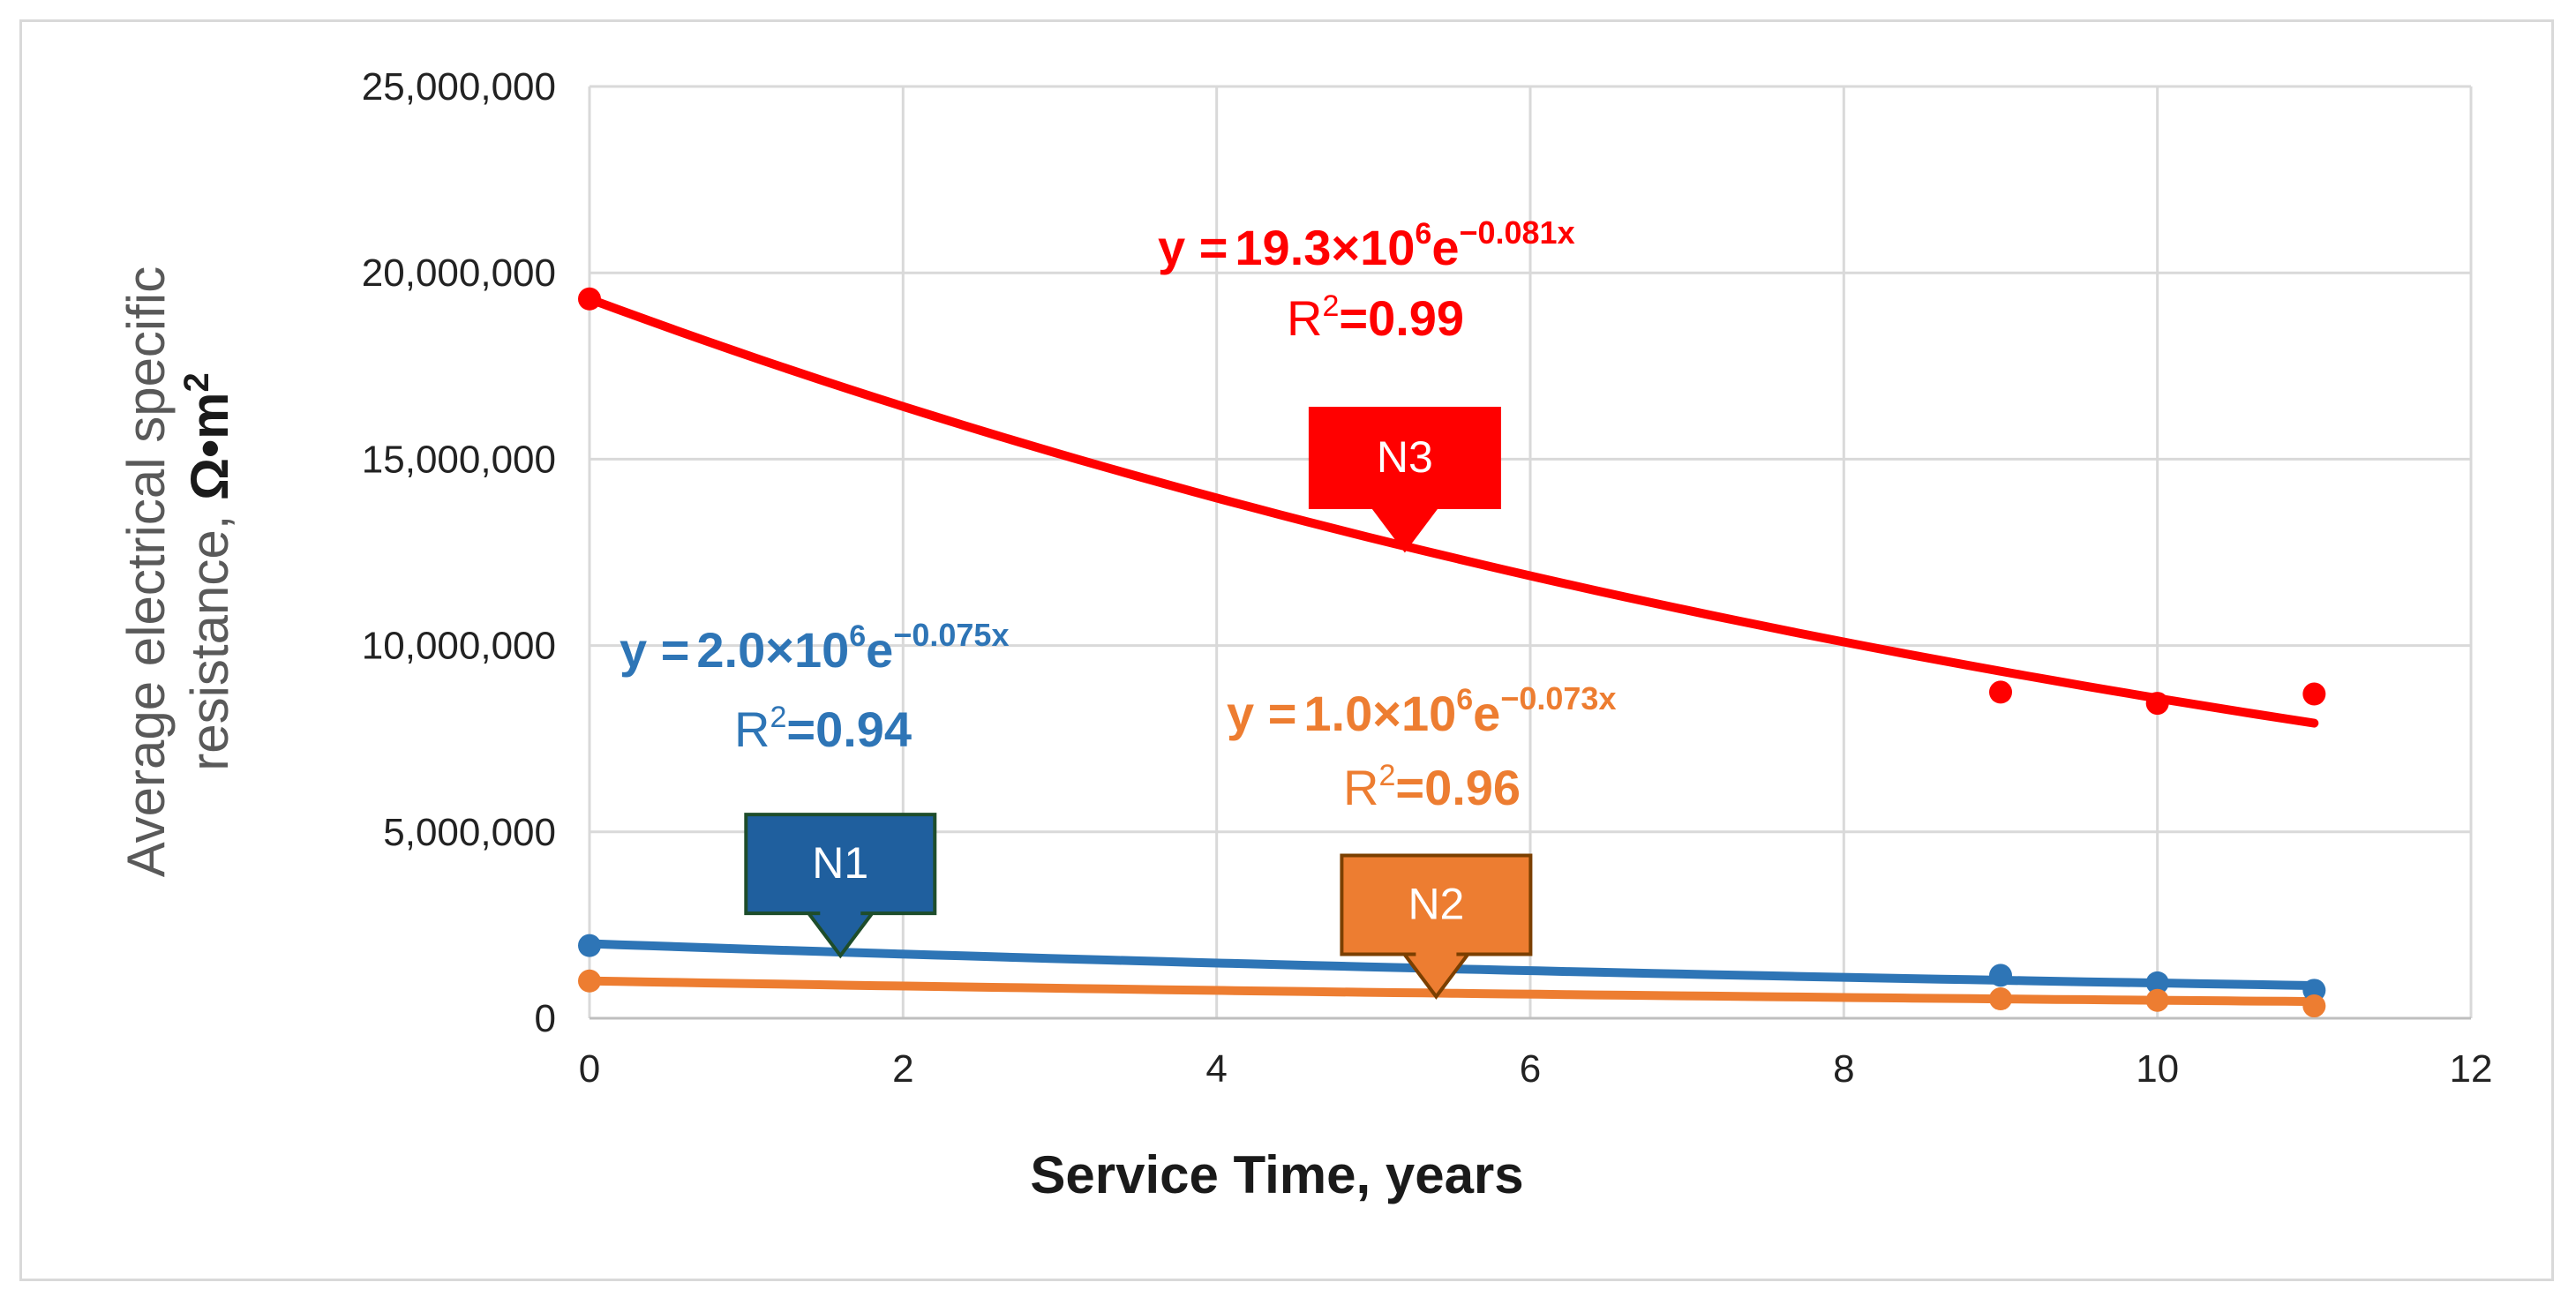 This screenshot has height=1305, width=2576. I want to click on x-tick-label: 0, so click(589, 1069).